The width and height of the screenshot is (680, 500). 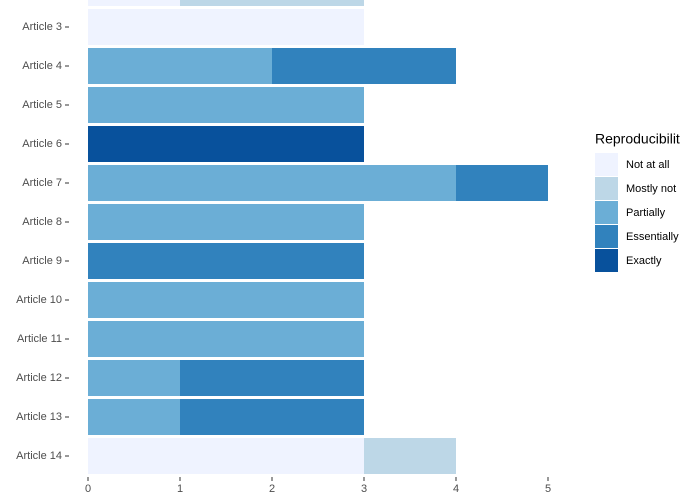 What do you see at coordinates (637, 139) in the screenshot?
I see `legend-title: Reproducibility` at bounding box center [637, 139].